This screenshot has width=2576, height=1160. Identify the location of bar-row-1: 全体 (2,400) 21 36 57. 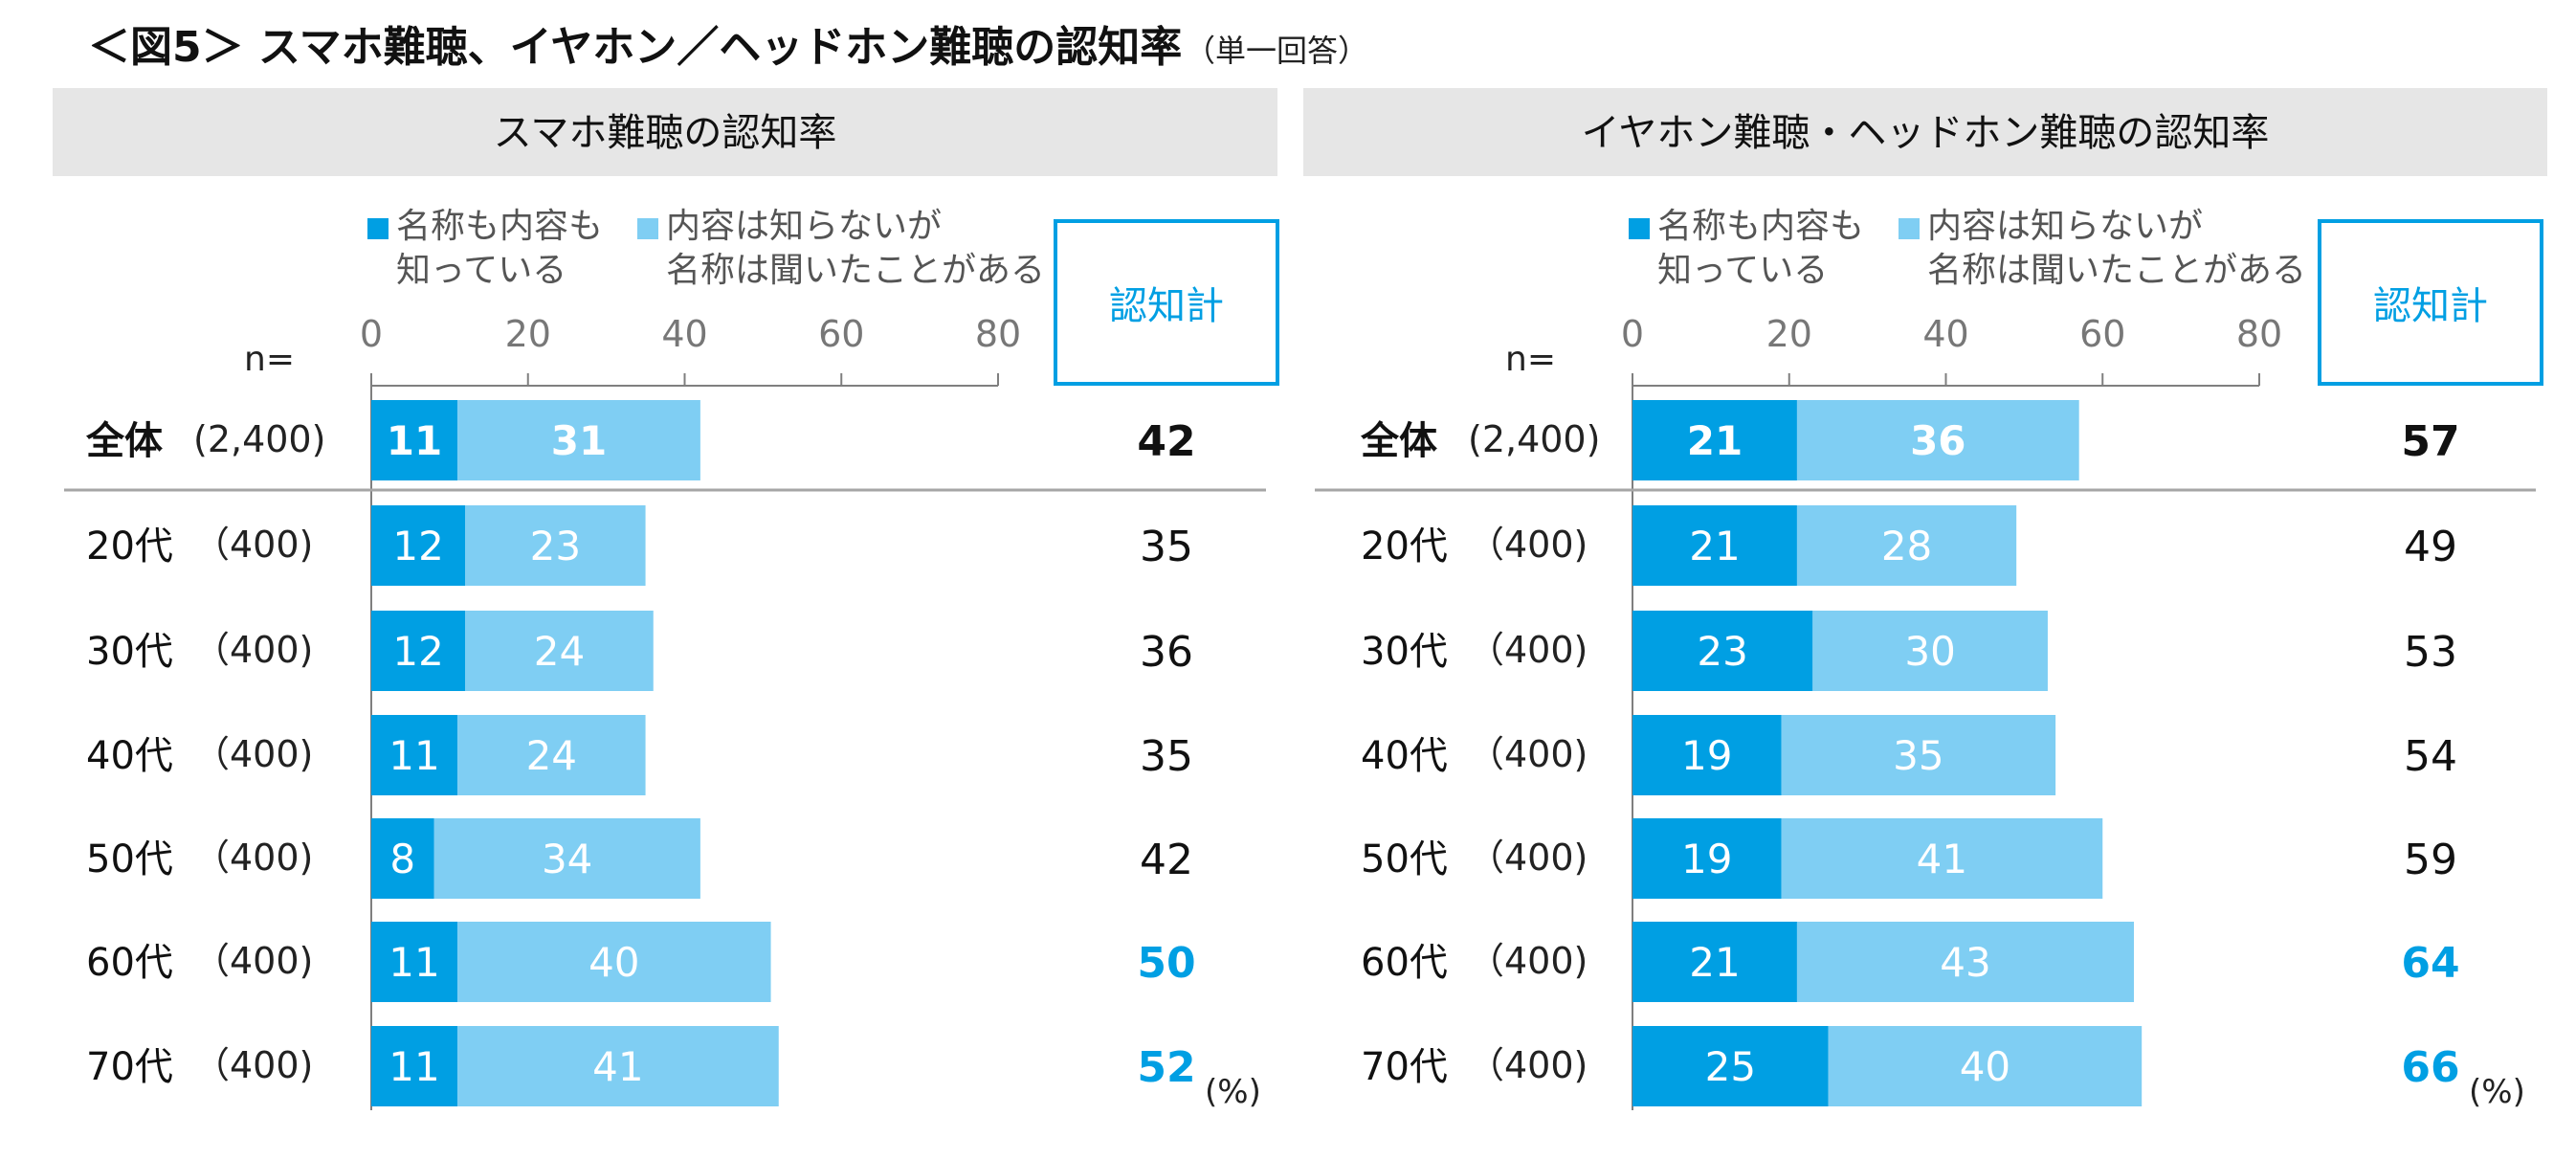
(1910, 440).